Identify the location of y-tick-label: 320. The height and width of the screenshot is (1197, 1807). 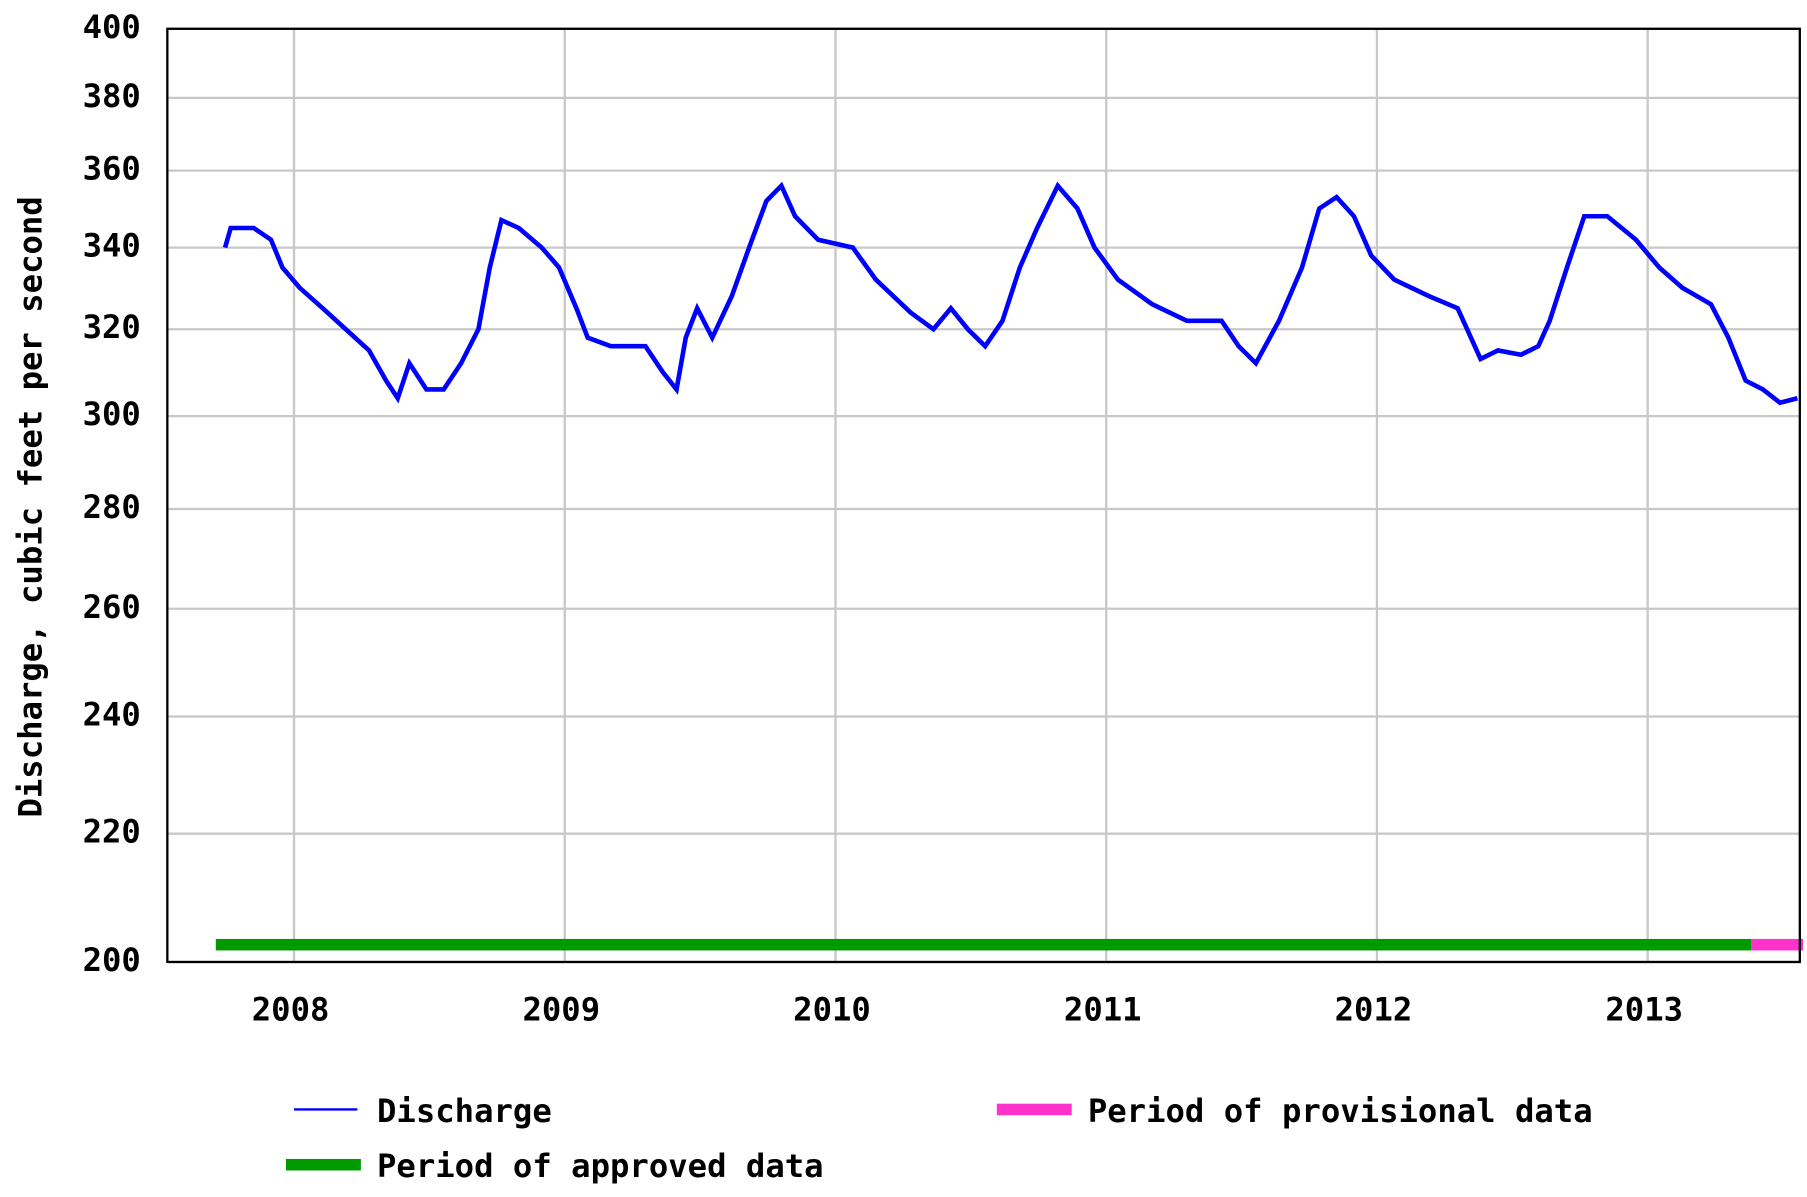
(112, 327).